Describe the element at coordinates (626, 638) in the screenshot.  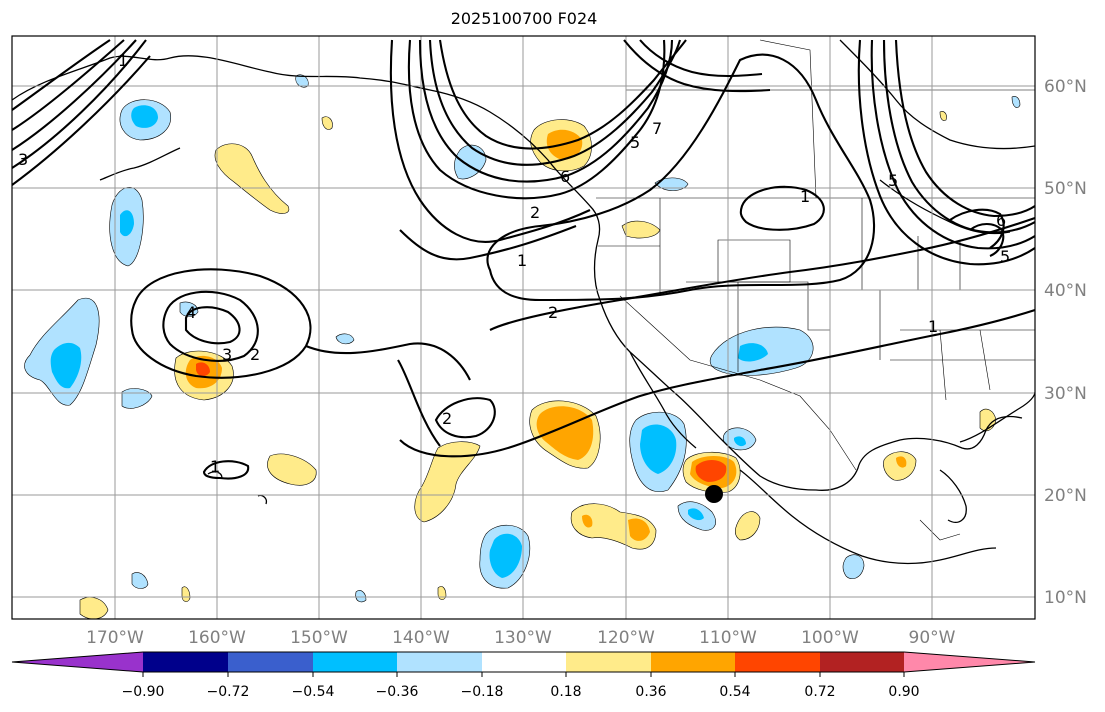
I see `lon-tick-label: 120°W` at that location.